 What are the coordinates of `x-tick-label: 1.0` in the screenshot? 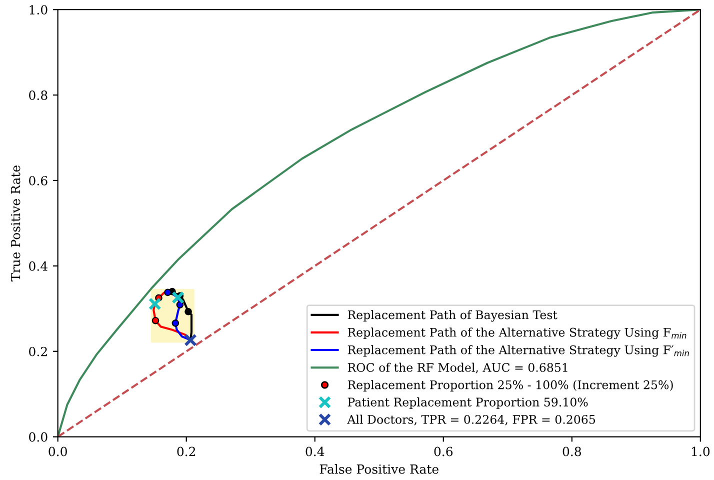 It's located at (701, 451).